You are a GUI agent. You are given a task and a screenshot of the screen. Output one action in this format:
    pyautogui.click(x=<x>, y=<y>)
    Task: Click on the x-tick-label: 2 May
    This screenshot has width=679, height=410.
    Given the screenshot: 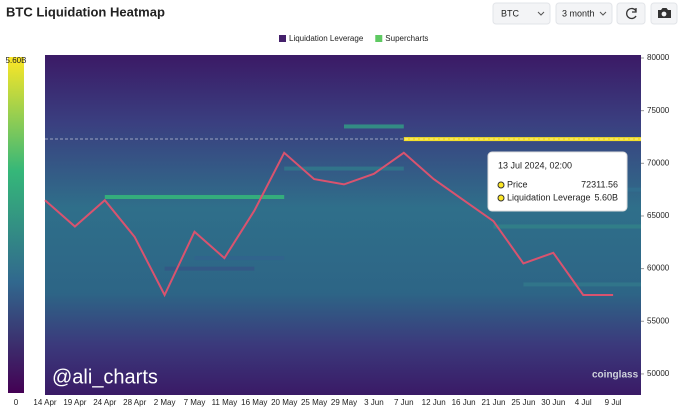 What is the action you would take?
    pyautogui.click(x=165, y=402)
    